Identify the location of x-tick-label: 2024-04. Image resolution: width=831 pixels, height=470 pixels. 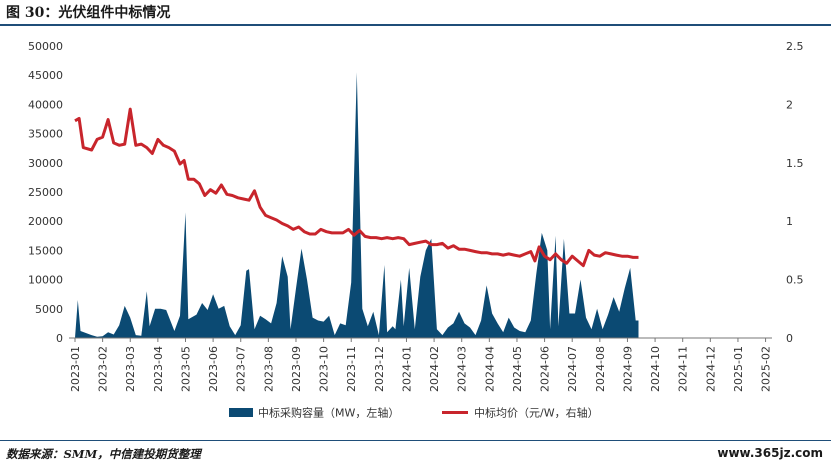
(489, 369).